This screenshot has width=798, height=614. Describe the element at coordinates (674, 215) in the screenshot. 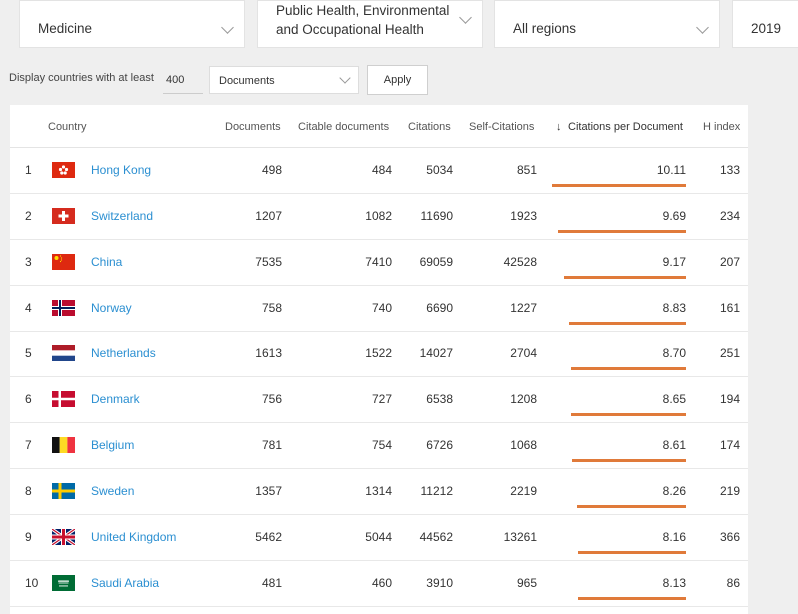

I see `citations-per-document-value: 9.69` at that location.